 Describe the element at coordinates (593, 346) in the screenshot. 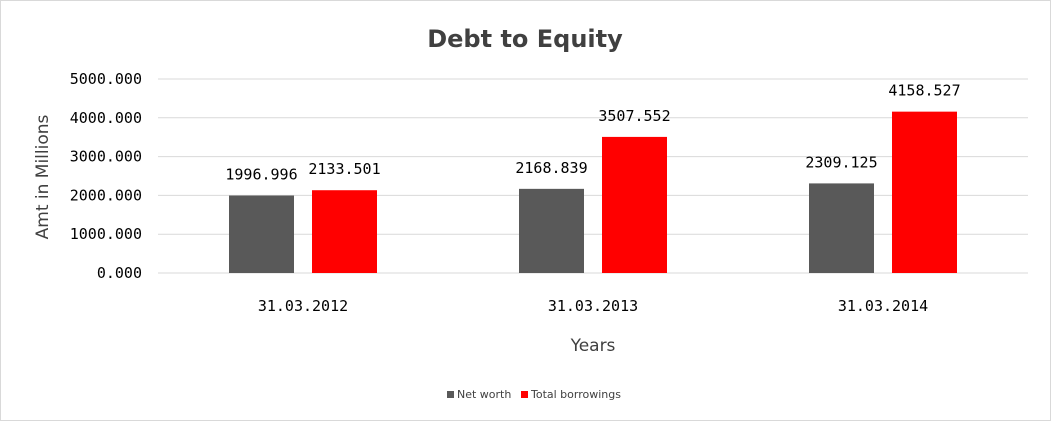

I see `x-axis-title: Years` at that location.